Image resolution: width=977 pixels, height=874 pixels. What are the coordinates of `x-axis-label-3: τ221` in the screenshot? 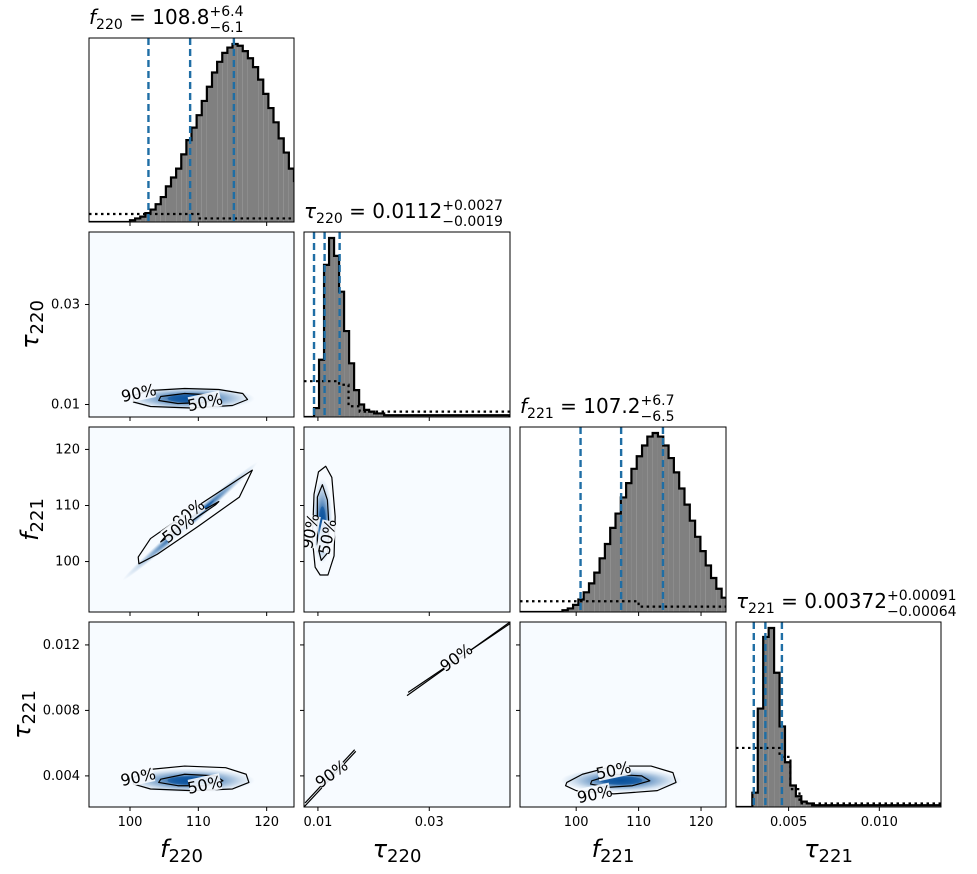 It's located at (828, 851).